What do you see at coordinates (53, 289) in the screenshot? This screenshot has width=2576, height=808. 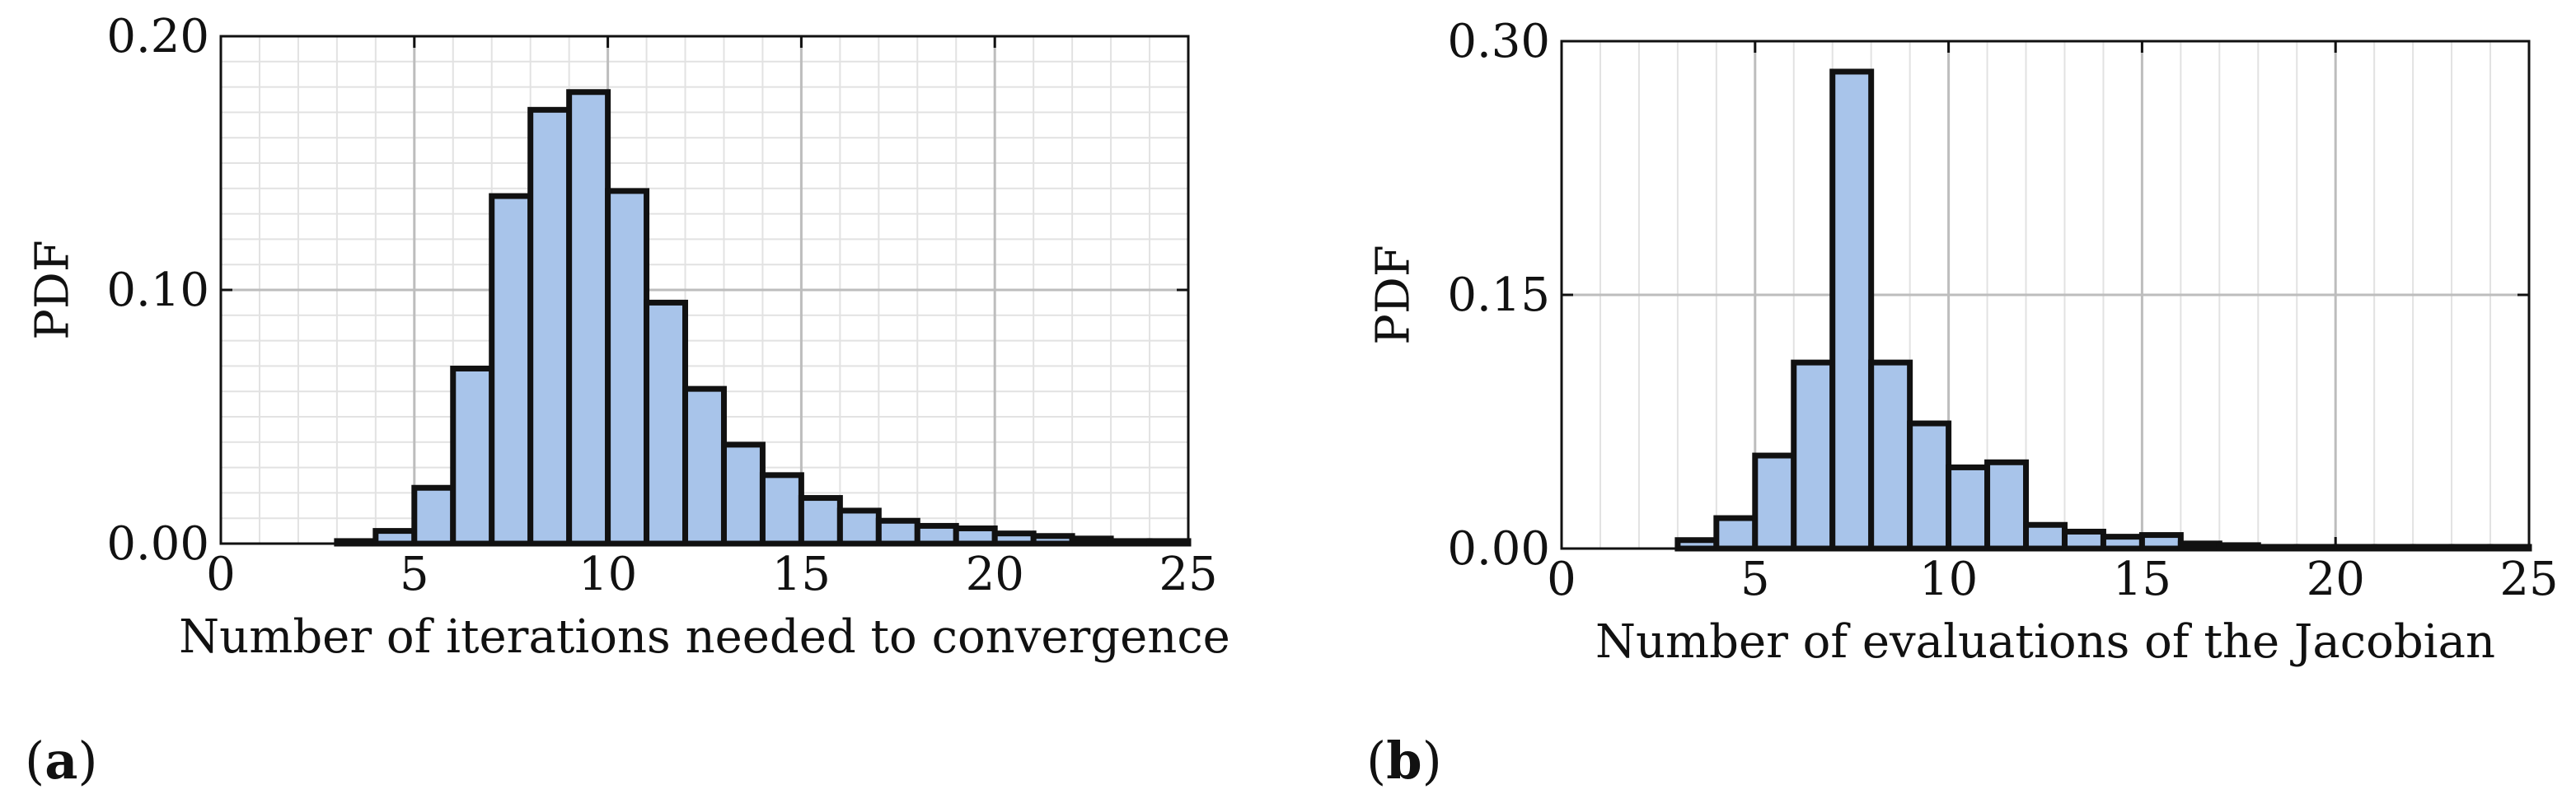 I see `y-axis-label-a: PDF` at bounding box center [53, 289].